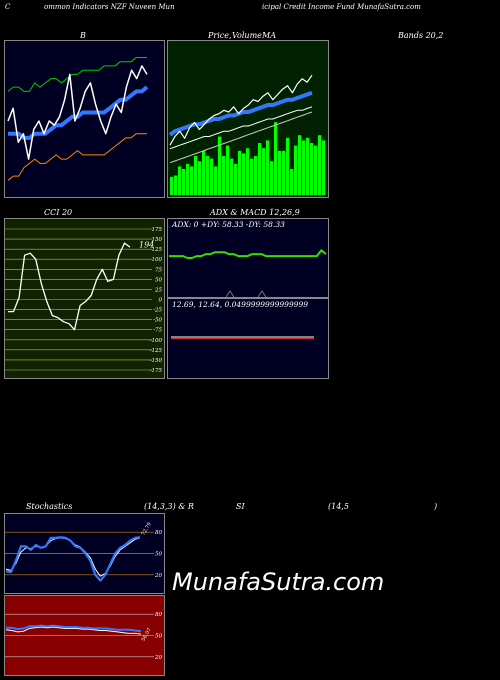 The width and height of the screenshot is (500, 680). Describe the element at coordinates (84, 635) in the screenshot. I see `rsi-panel: 80 50 20 56.07` at that location.